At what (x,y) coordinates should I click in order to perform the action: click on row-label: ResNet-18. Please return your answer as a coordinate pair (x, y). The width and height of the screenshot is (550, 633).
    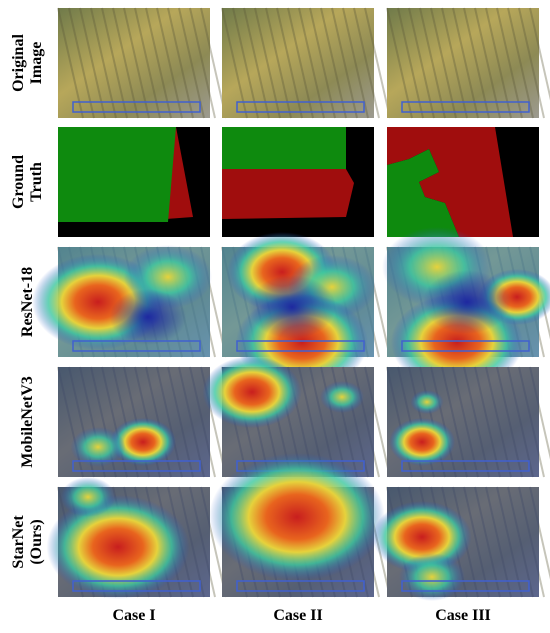
    Looking at the image, I should click on (27, 302).